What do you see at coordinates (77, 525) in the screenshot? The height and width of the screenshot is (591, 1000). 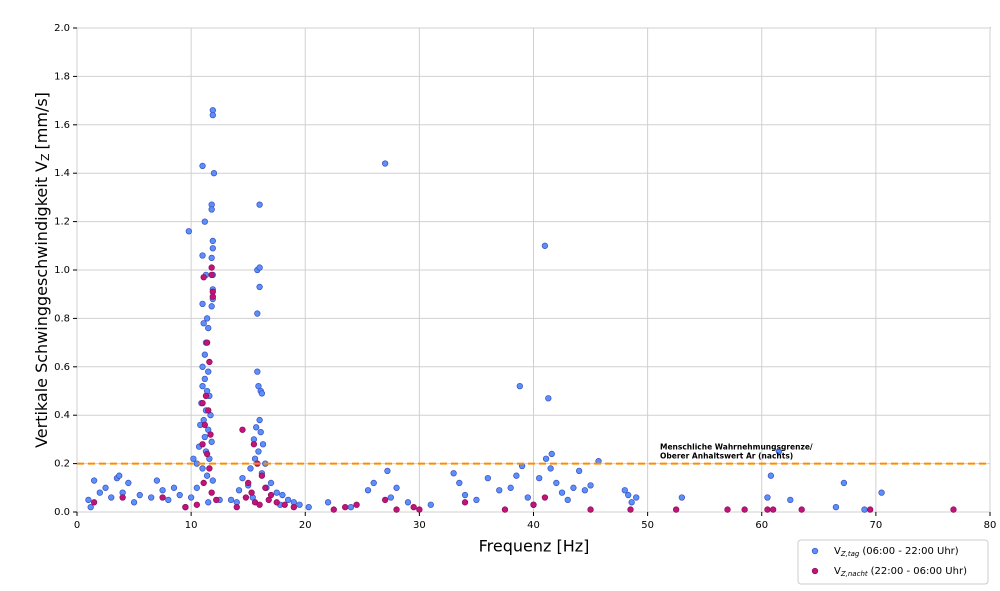 I see `x-tick-label: 0` at bounding box center [77, 525].